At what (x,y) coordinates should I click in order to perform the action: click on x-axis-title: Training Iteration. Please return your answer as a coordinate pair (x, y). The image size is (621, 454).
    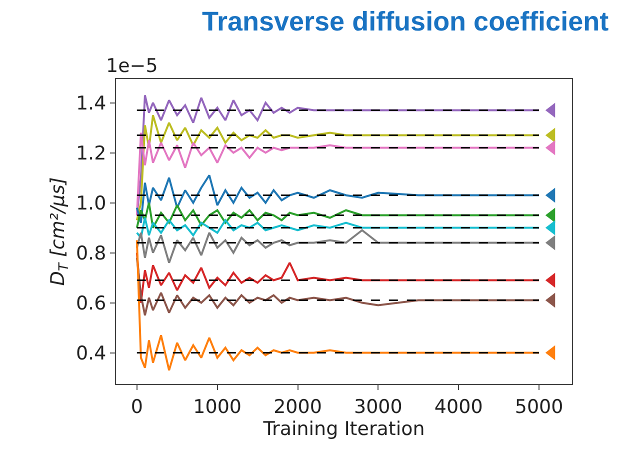
    Looking at the image, I should click on (343, 429).